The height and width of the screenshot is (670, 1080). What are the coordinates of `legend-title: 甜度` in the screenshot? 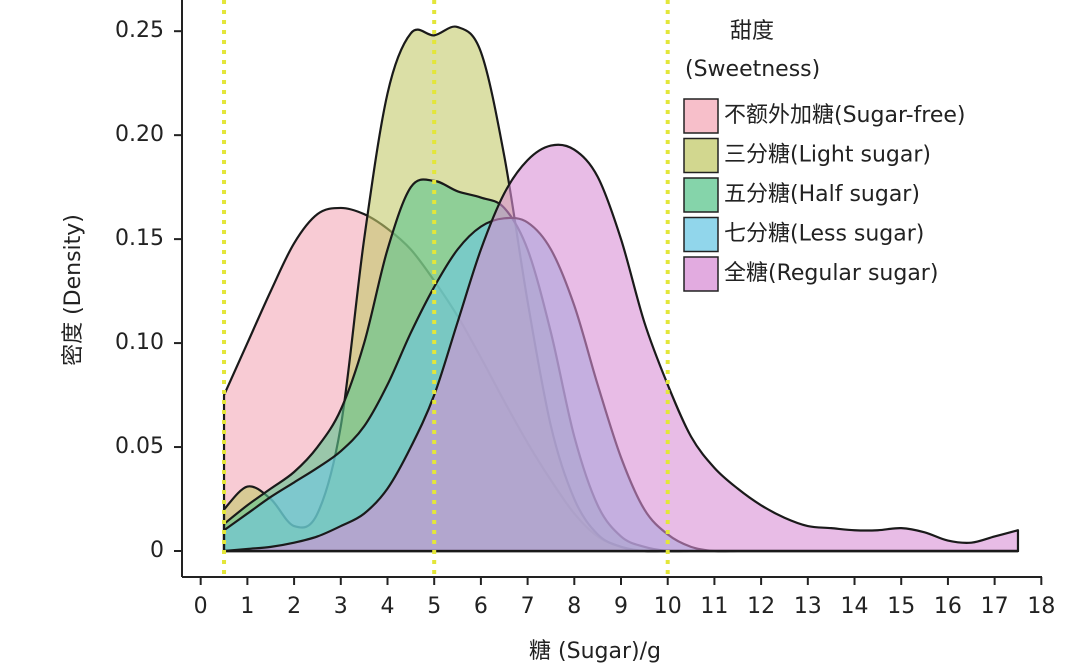 It's located at (752, 31).